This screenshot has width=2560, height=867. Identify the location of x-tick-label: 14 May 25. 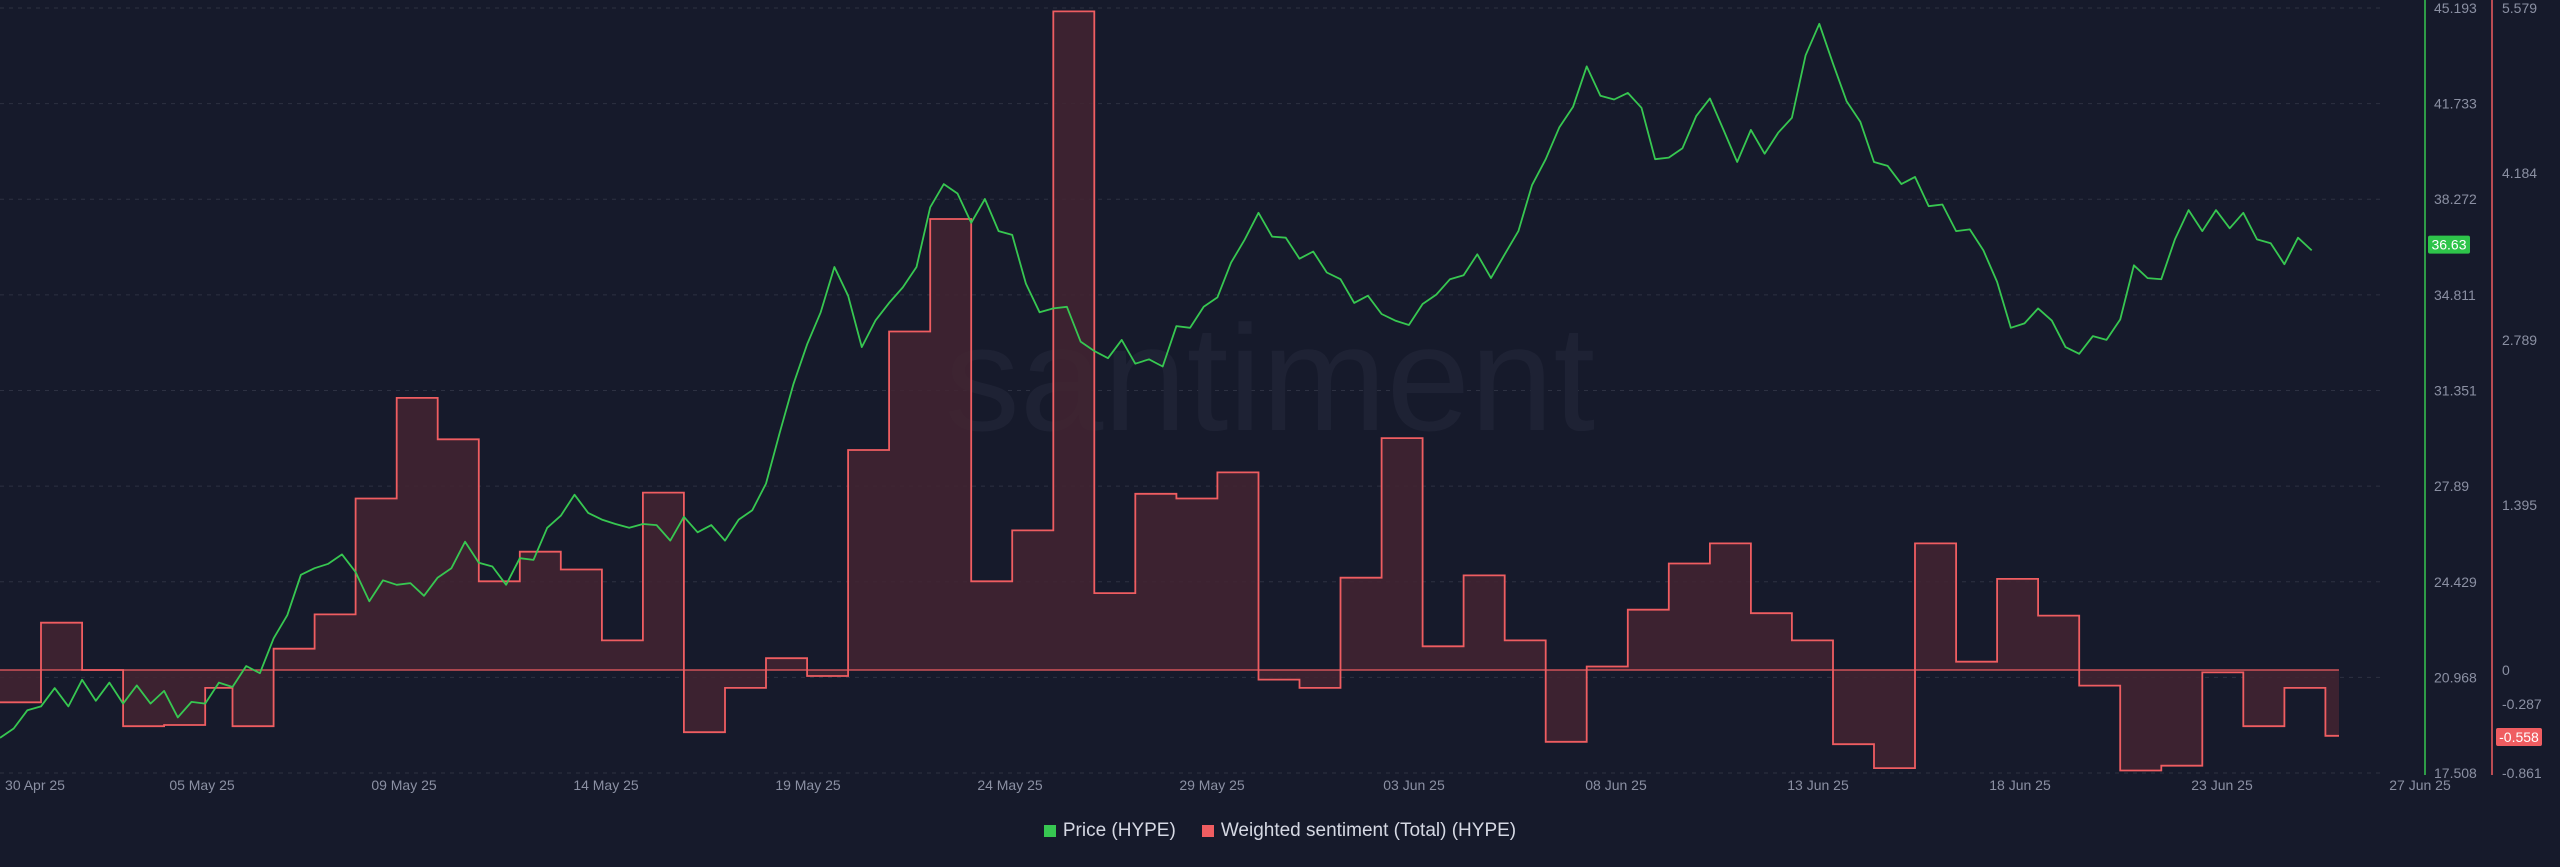
(606, 785).